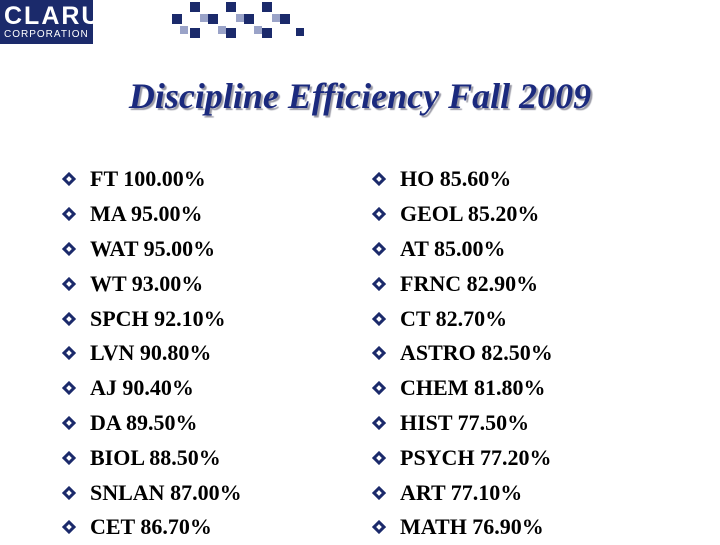 Image resolution: width=720 pixels, height=545 pixels. Describe the element at coordinates (146, 214) in the screenshot. I see `list-item-text: MA 95.00%` at that location.